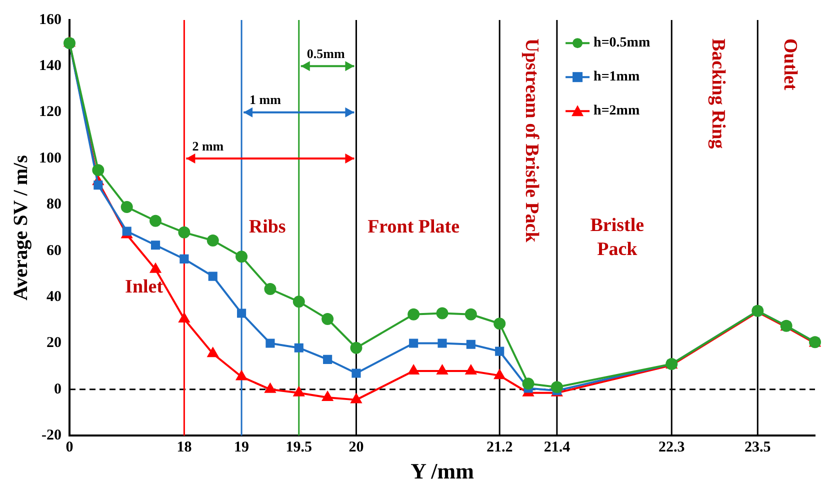 The image size is (830, 494). I want to click on annotation: 0.5mm, so click(325, 54).